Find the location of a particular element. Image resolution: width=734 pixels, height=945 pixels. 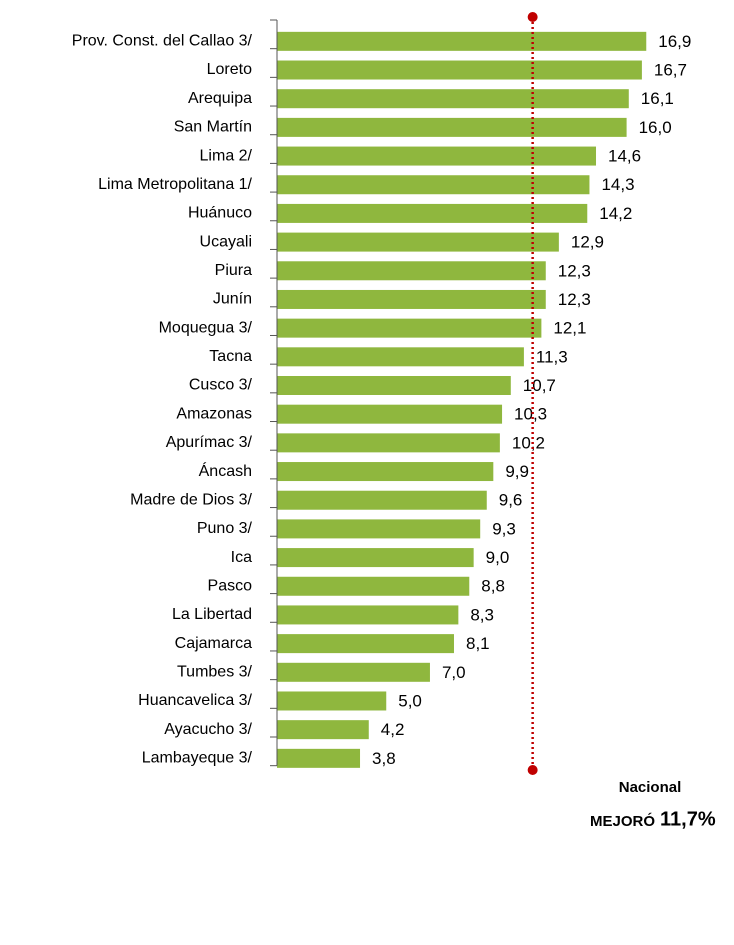

category-label: La Libertad is located at coordinates (212, 614).